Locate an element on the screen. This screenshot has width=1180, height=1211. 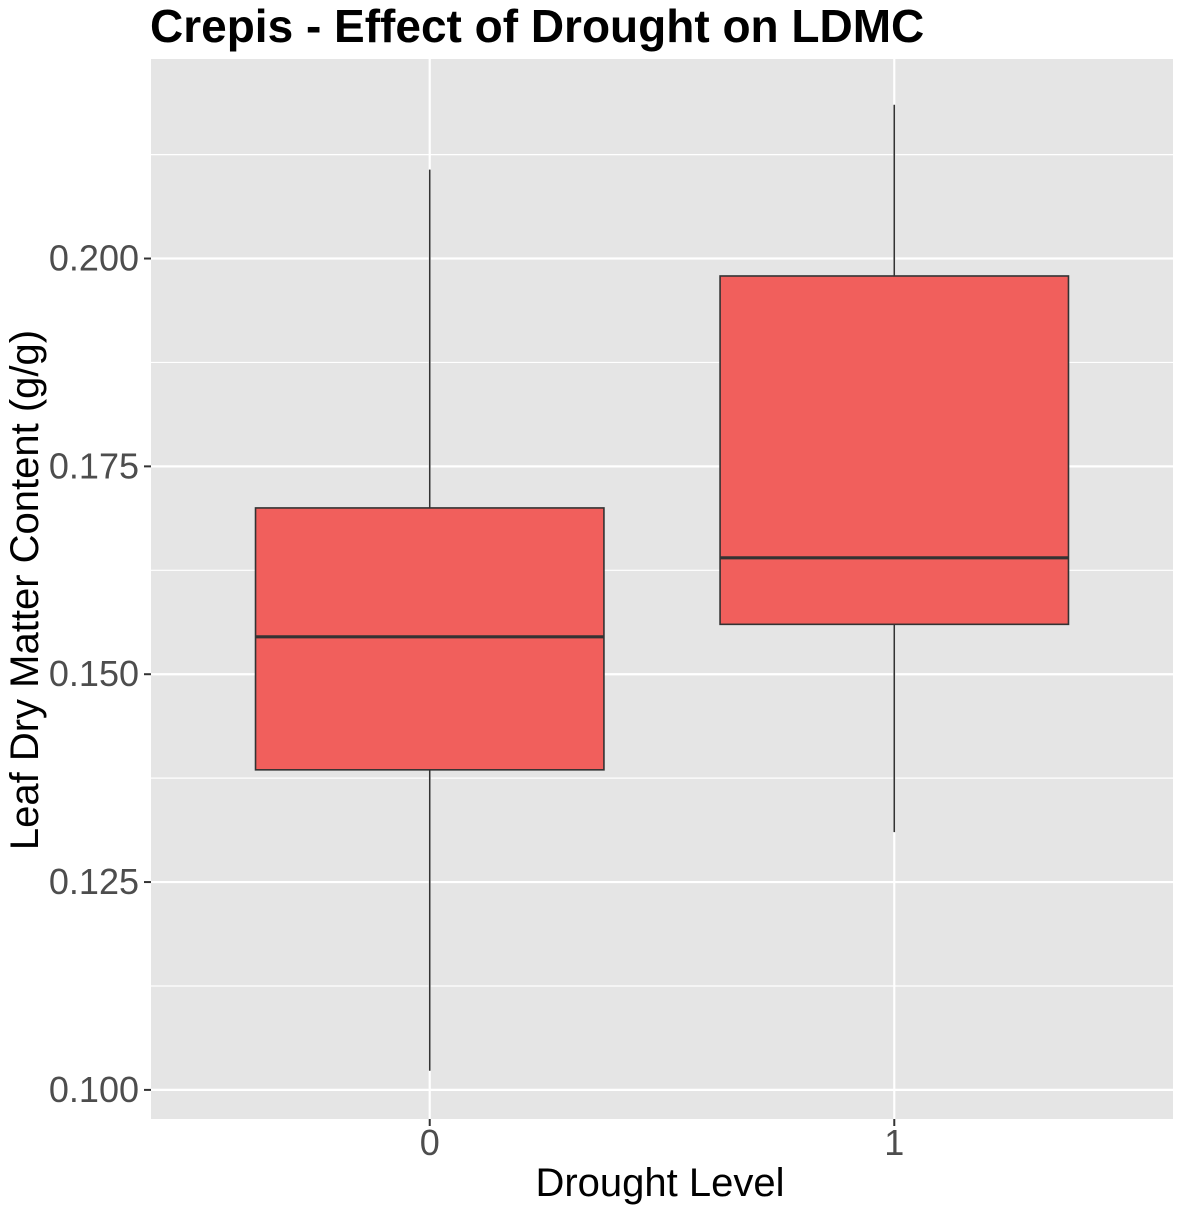
y-axis: 0.100 0.125 0.150 0.175 0.200 is located at coordinates (100, 674).